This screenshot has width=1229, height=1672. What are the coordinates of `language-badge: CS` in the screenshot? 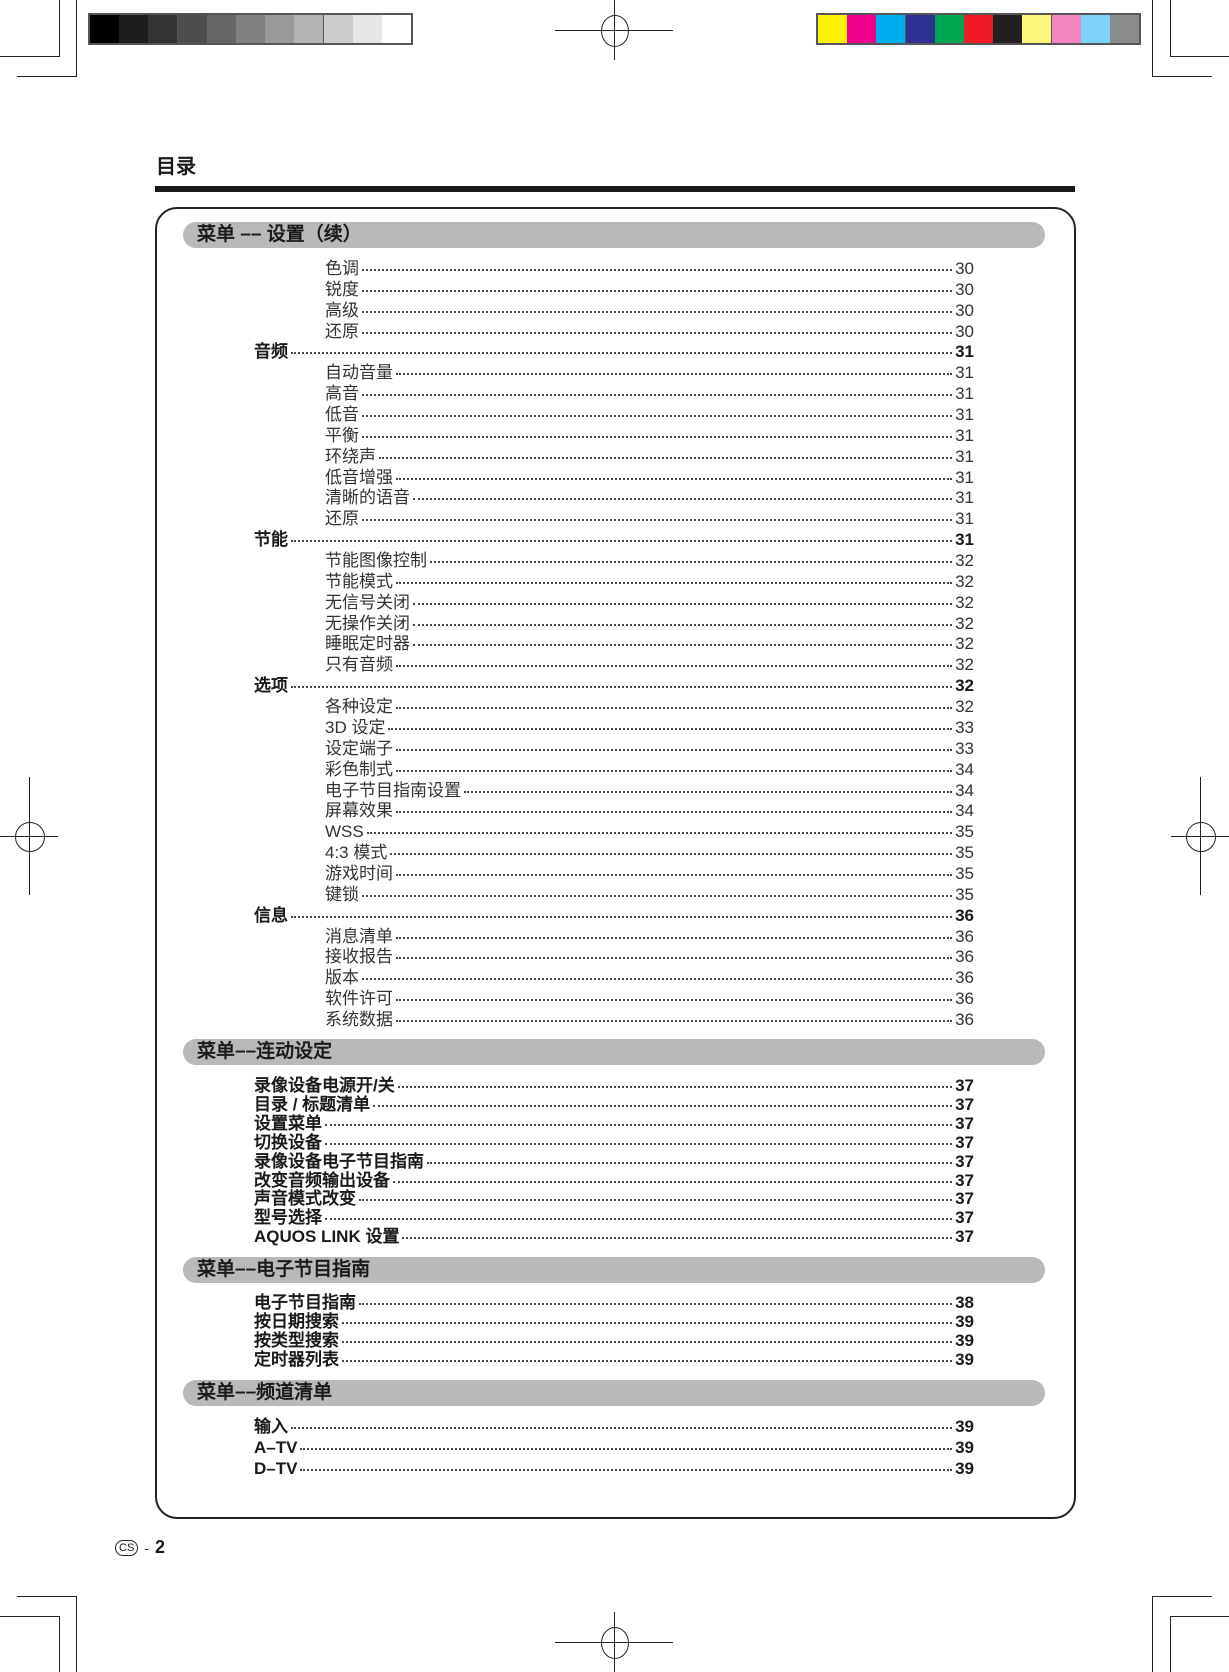 It's located at (127, 1547).